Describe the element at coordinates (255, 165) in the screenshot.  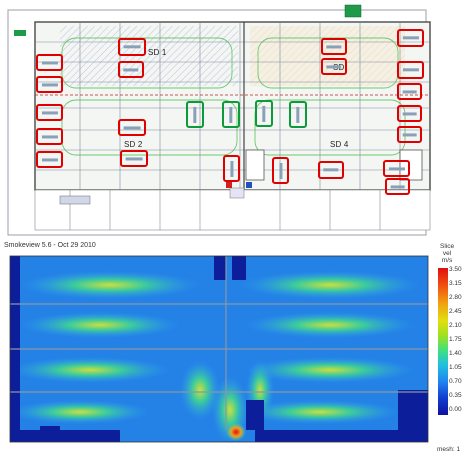
I see `stair-core` at that location.